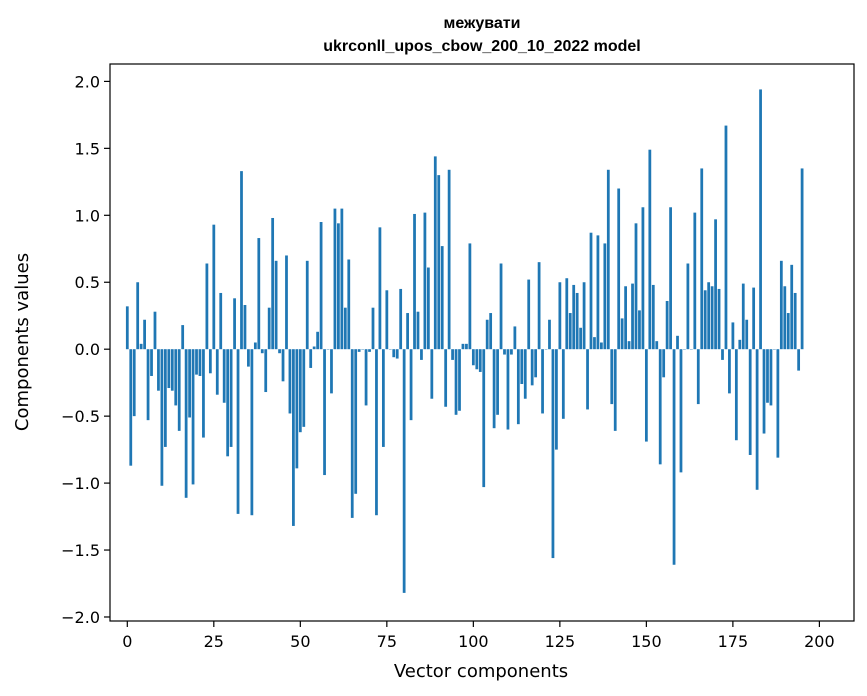 The image size is (867, 696). I want to click on y-tick-label: 0.0, so click(87, 349).